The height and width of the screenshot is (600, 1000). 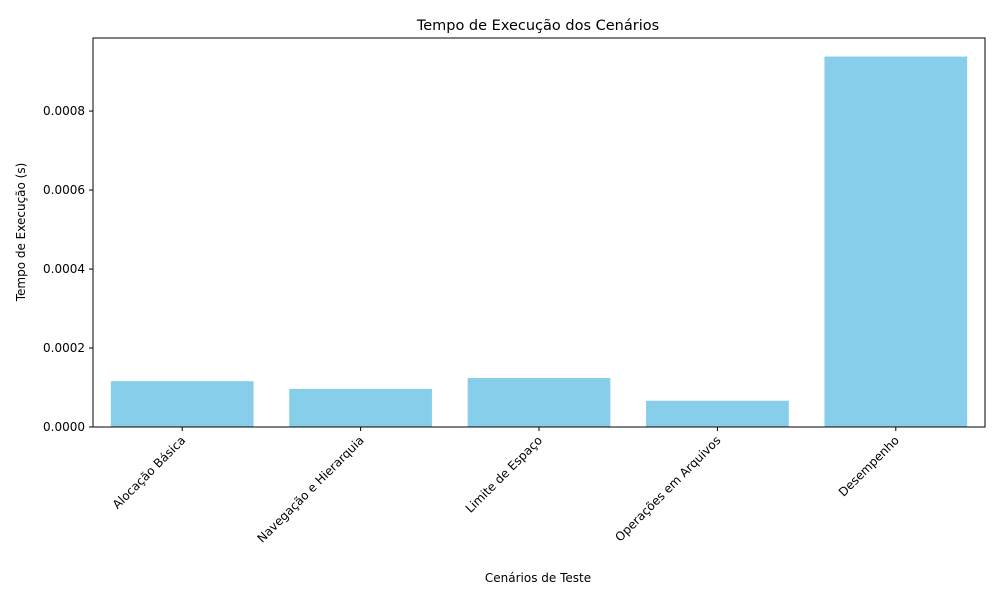 I want to click on y-tick-label: 0.0002, so click(x=64, y=348).